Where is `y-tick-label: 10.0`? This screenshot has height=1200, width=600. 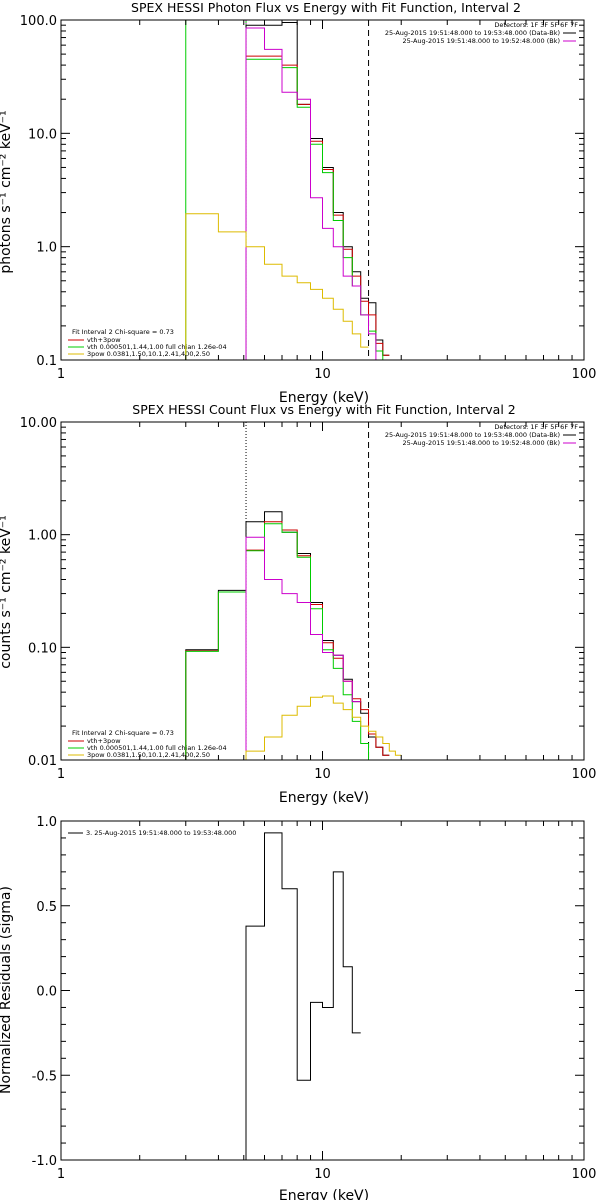 y-tick-label: 10.0 is located at coordinates (42, 134).